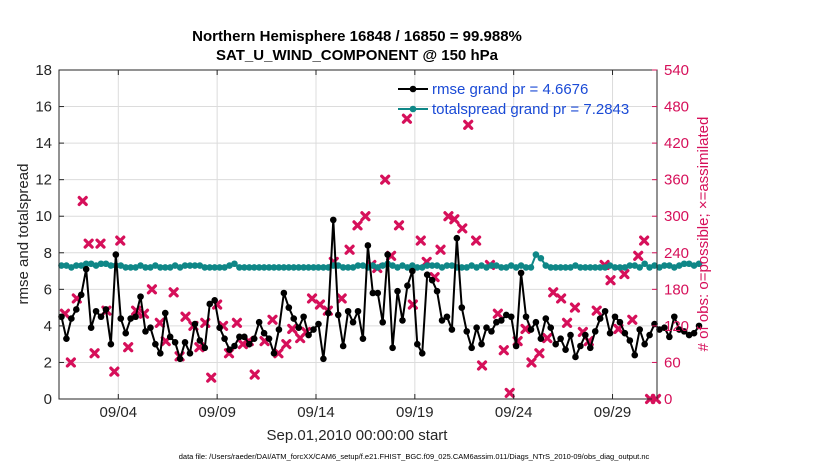  What do you see at coordinates (119, 412) in the screenshot?
I see `x-tick-label: 09/04` at bounding box center [119, 412].